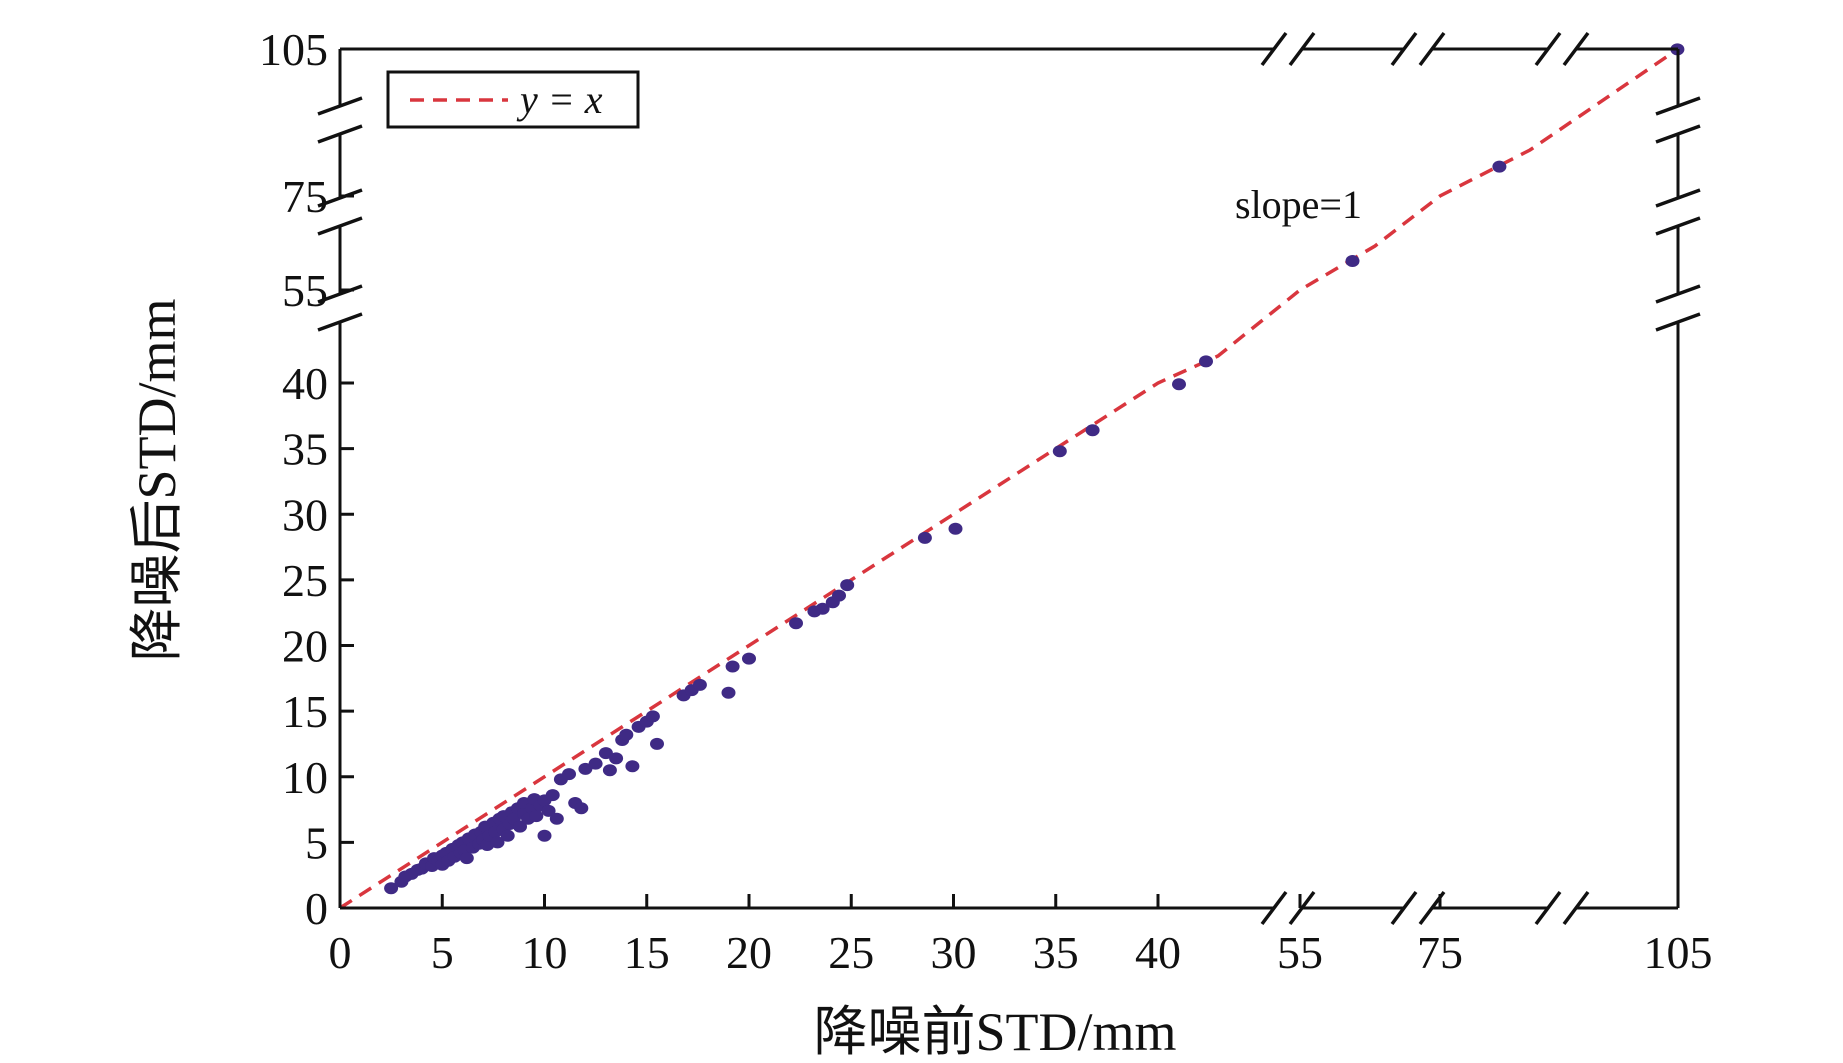 This screenshot has height=1063, width=1843. What do you see at coordinates (157, 479) in the screenshot?
I see `y-axis-title: 降噪后STD/mm` at bounding box center [157, 479].